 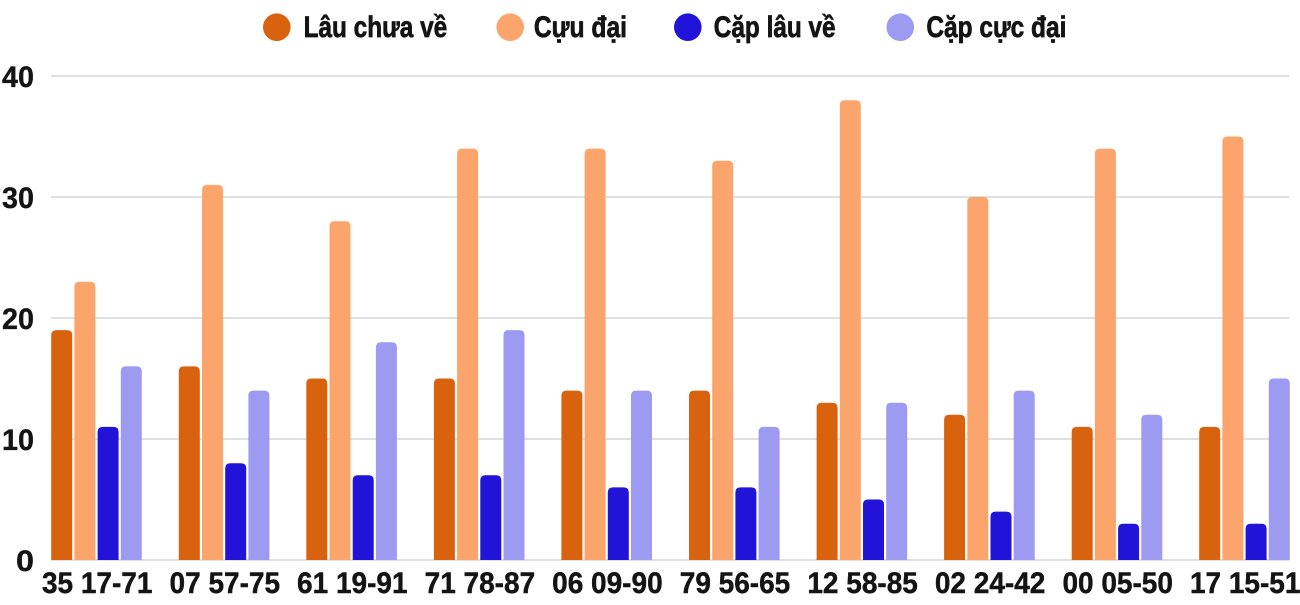 What do you see at coordinates (376, 27) in the screenshot?
I see `svg-text: Lâu chưa về` at bounding box center [376, 27].